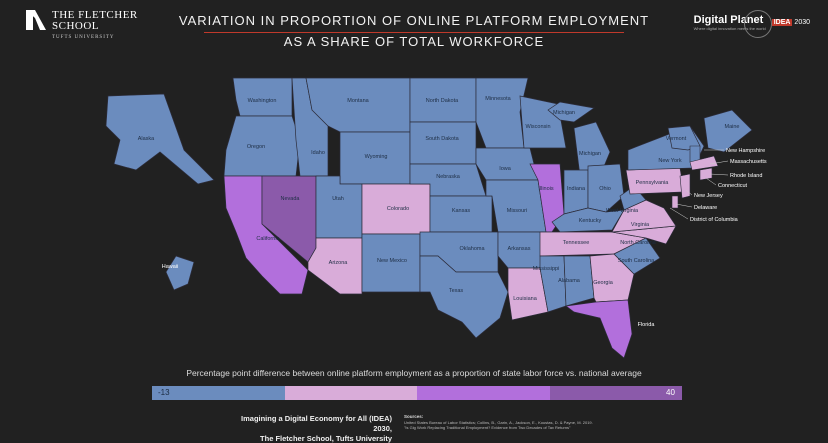 The height and width of the screenshot is (443, 828). I want to click on label-alaska: Alaska, so click(146, 139).